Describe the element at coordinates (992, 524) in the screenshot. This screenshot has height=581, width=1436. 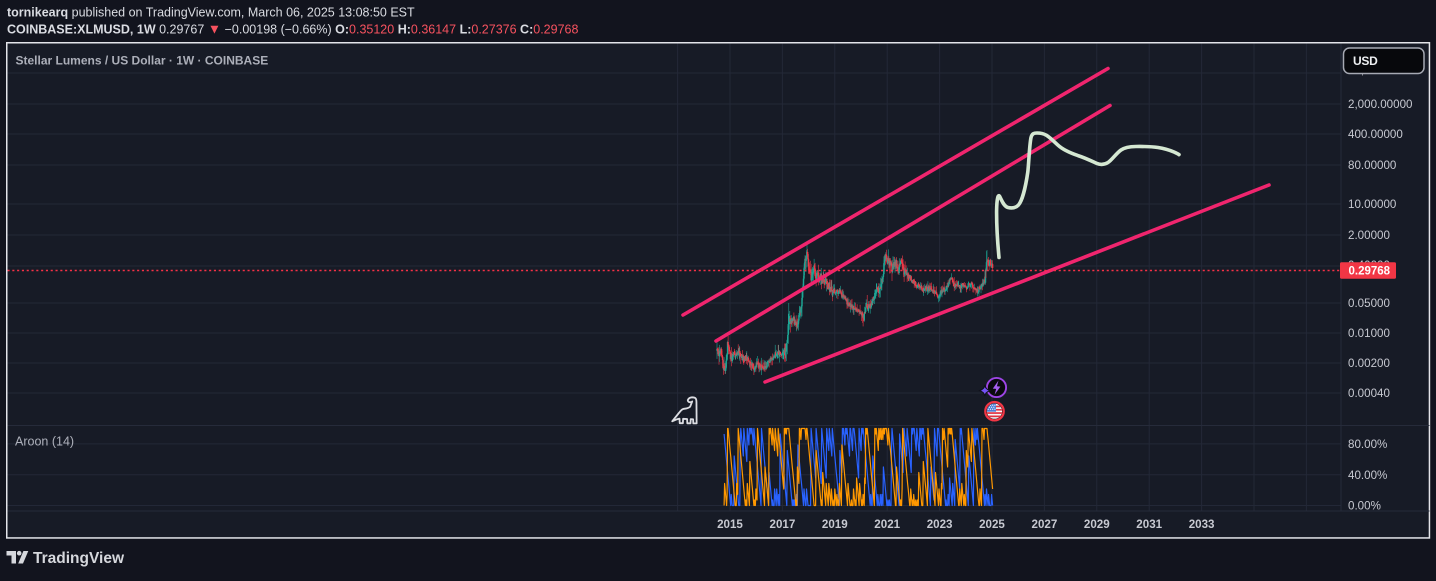
I see `svg-text: 2025` at that location.